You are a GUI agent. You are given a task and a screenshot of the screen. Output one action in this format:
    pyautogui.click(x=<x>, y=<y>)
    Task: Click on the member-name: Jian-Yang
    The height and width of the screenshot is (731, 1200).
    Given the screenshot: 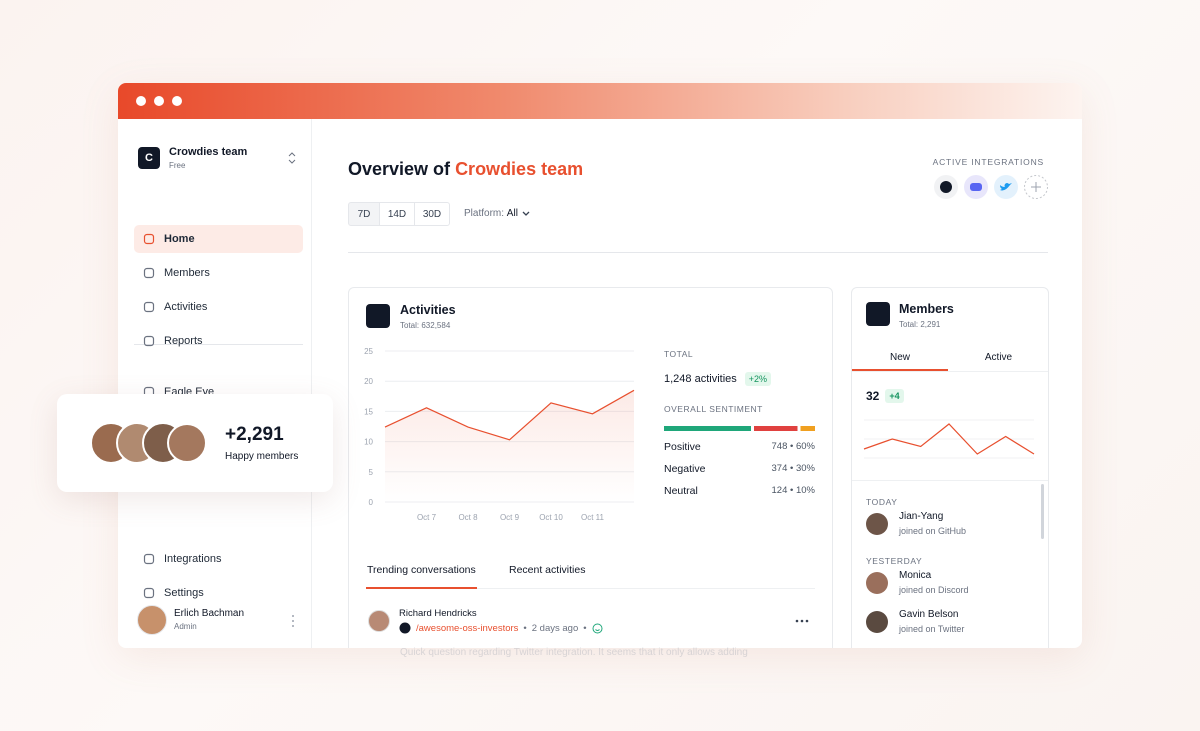 What is the action you would take?
    pyautogui.click(x=921, y=516)
    